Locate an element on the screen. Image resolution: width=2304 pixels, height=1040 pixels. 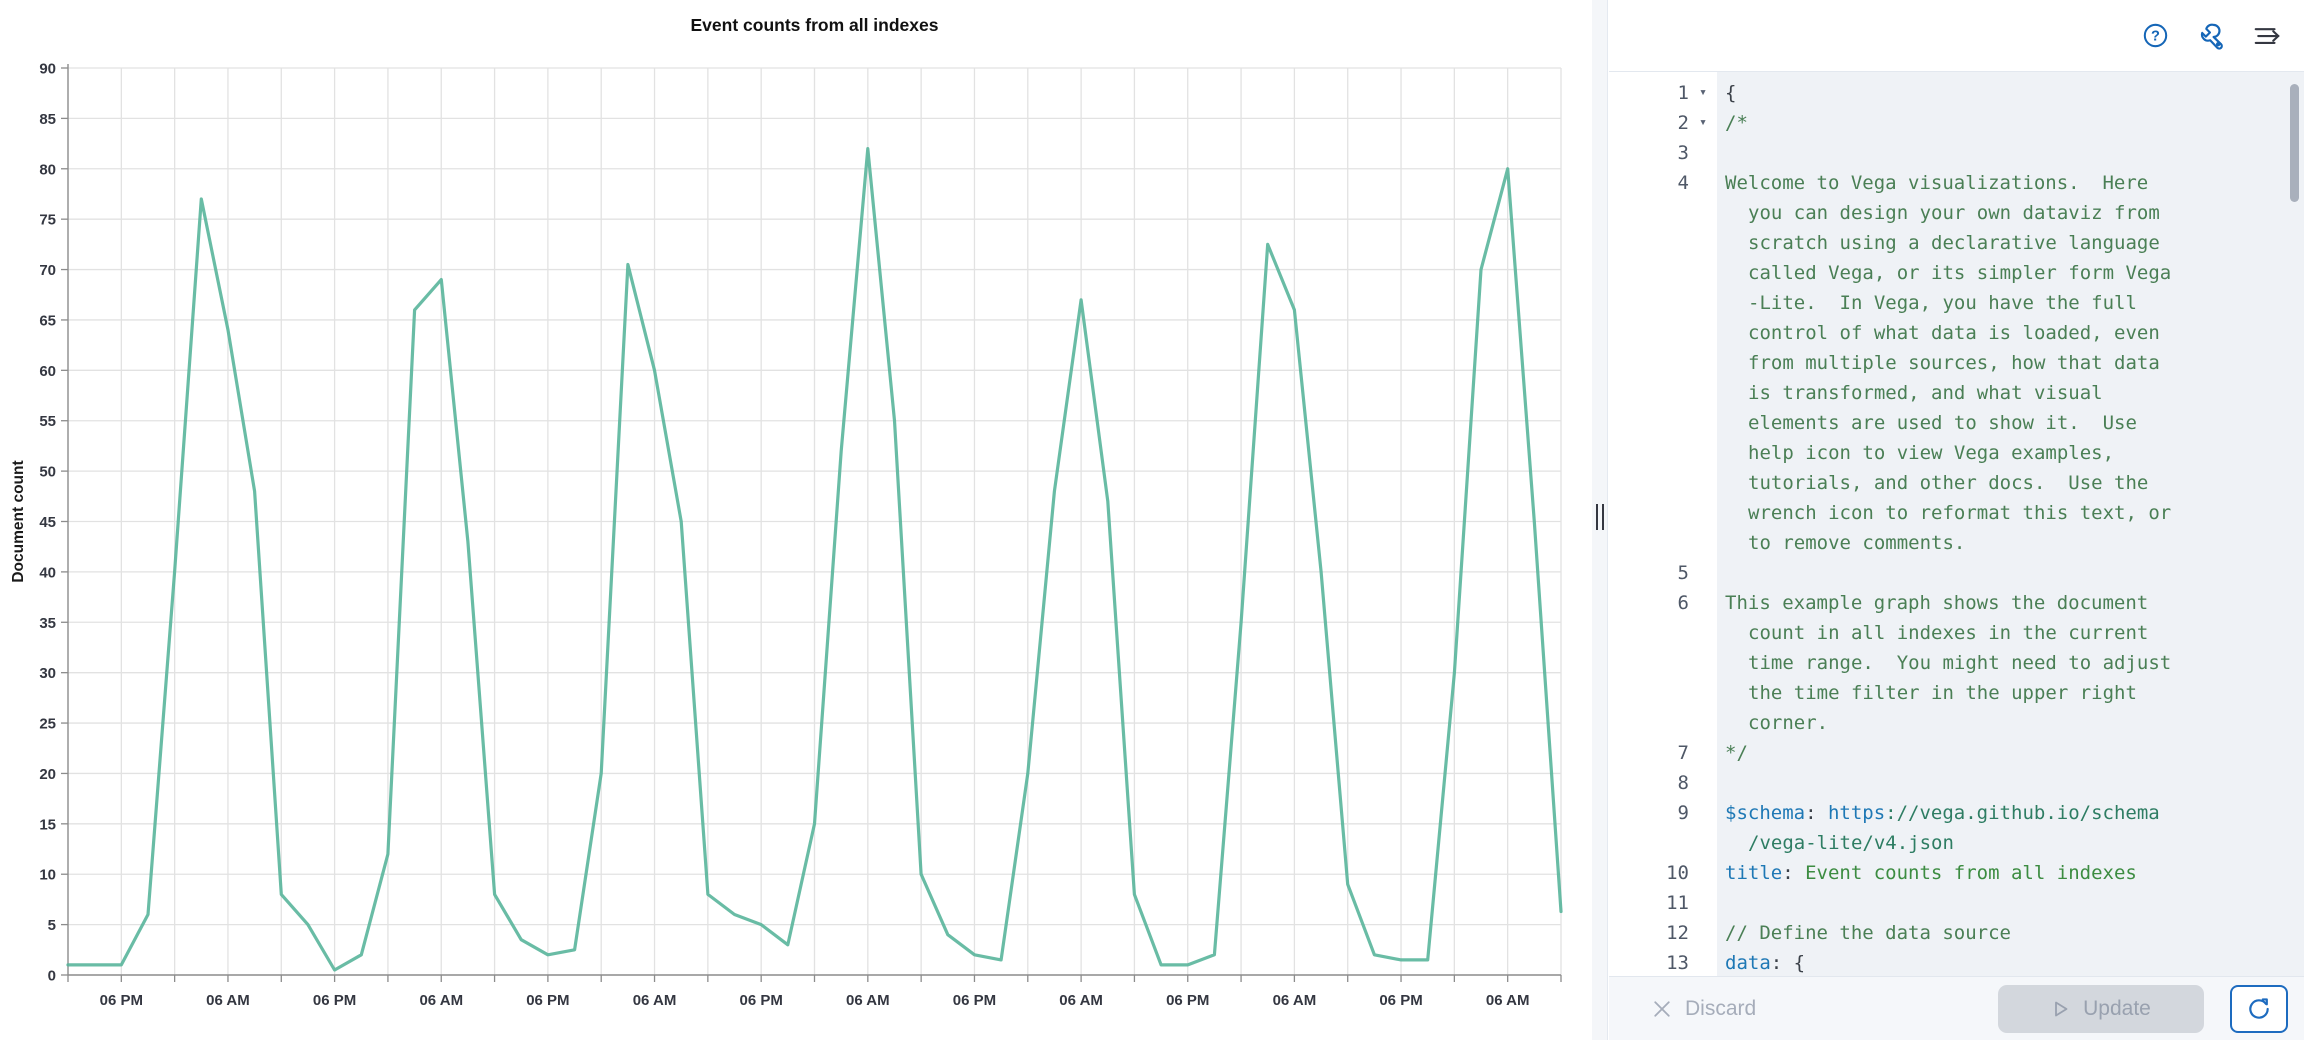
code-text: -Lite. In Vega, you have the full is located at coordinates (1942, 303).